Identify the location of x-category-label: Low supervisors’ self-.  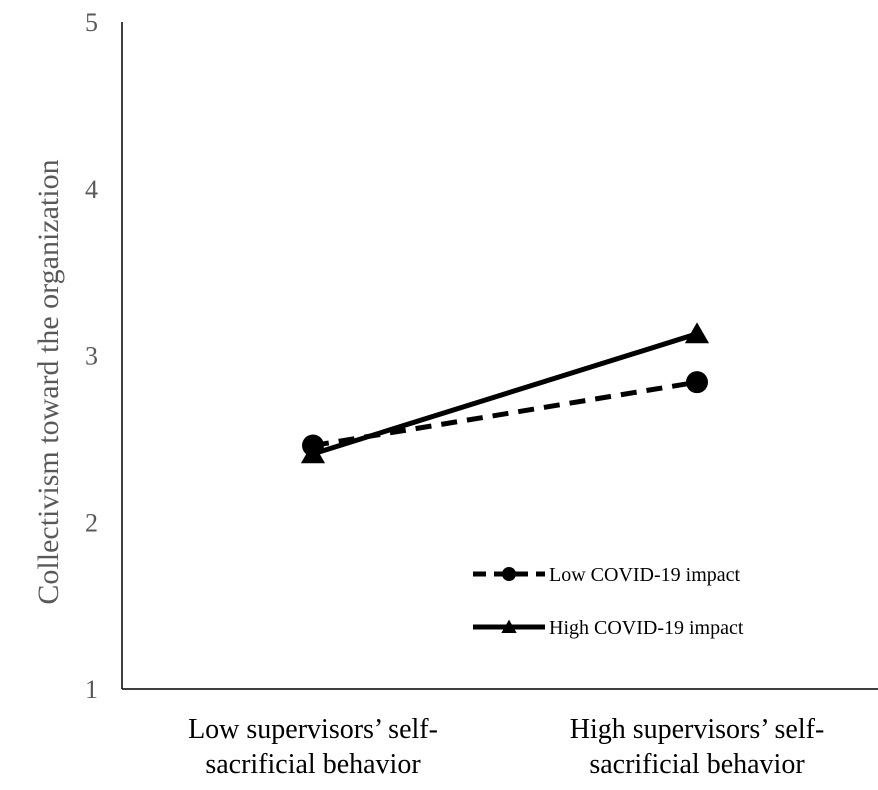
(313, 729).